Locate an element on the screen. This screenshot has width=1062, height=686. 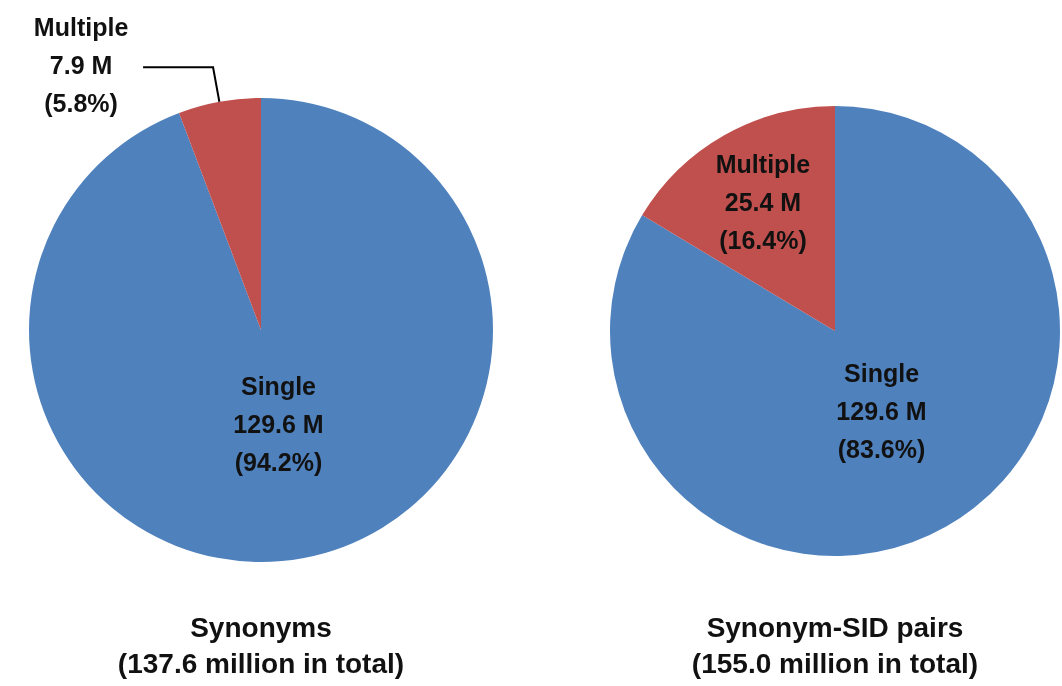
text: (137.6 million in total) is located at coordinates (261, 664).